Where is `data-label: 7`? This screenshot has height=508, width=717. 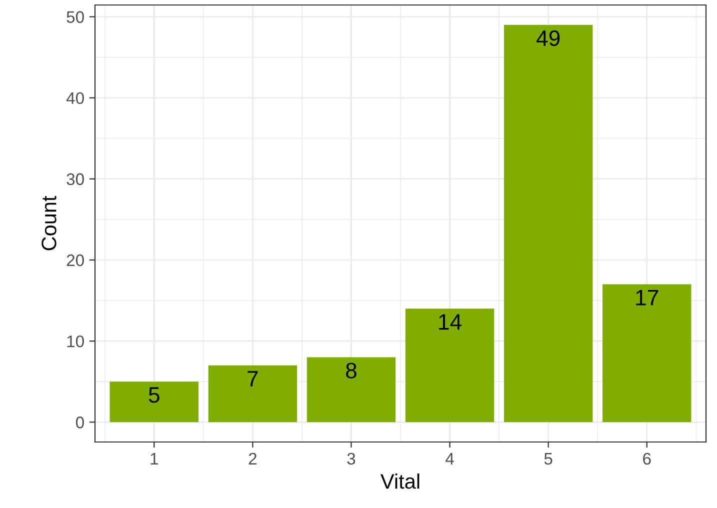 data-label: 7 is located at coordinates (253, 378).